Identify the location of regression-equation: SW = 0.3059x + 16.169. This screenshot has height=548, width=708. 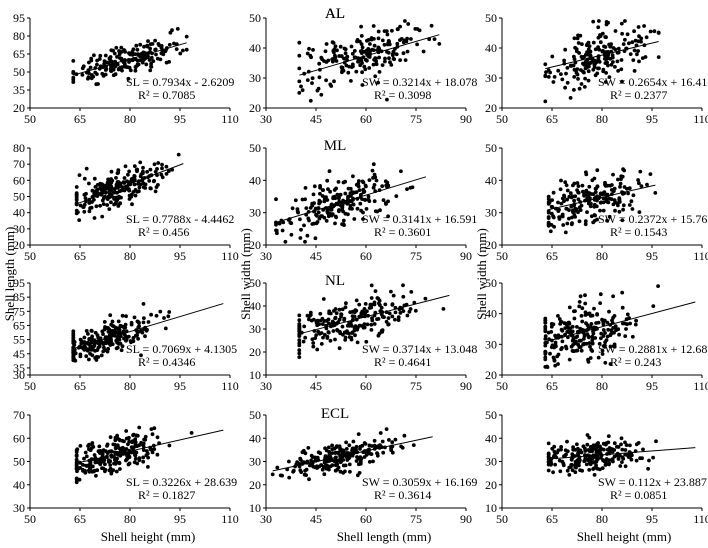
(419, 482).